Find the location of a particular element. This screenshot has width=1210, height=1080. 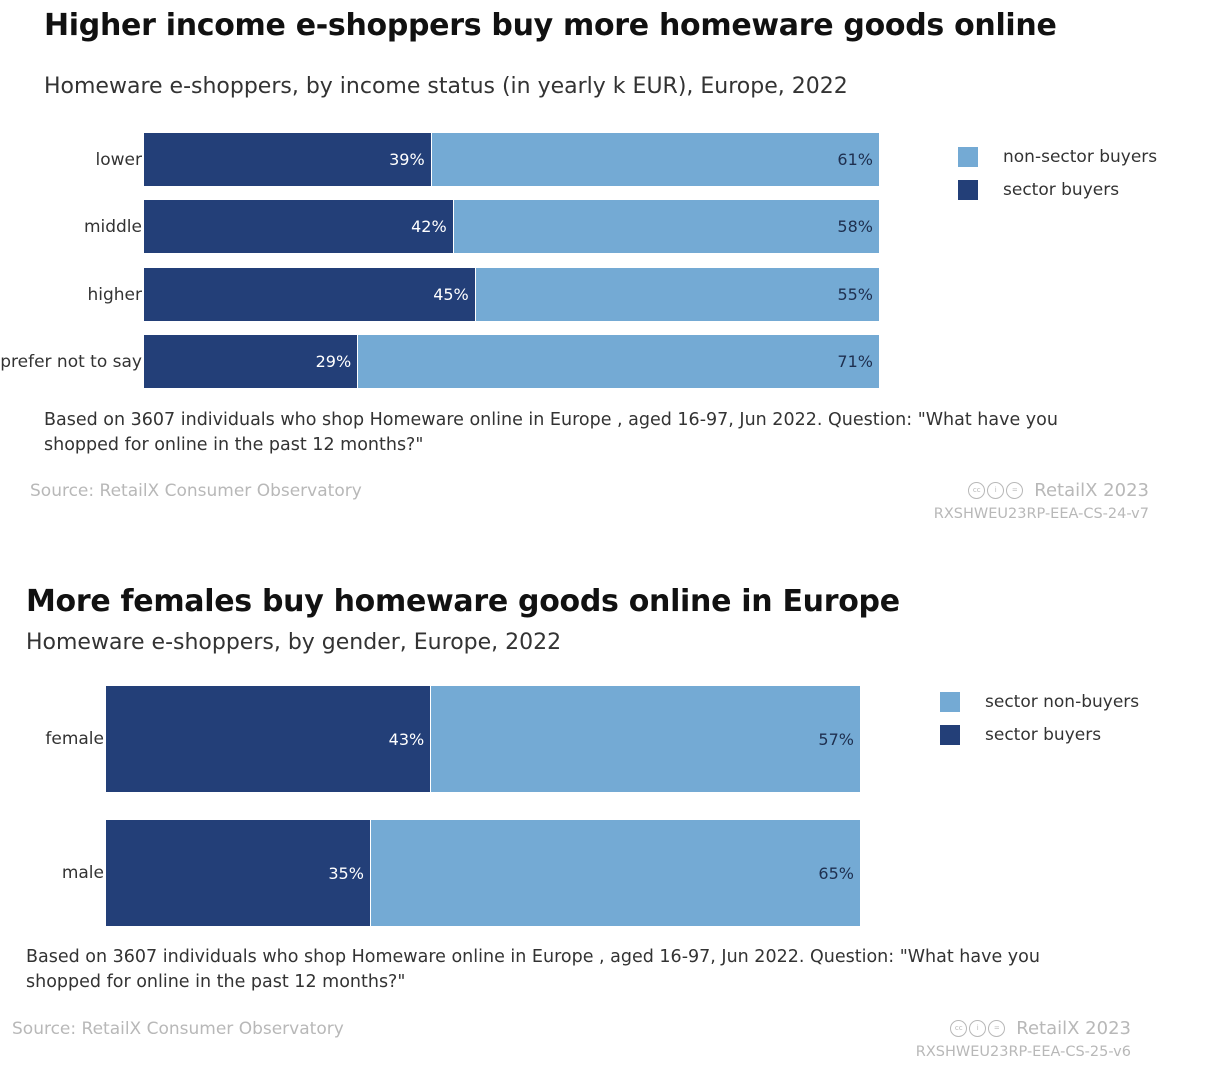

data-label: 39% is located at coordinates (407, 159).